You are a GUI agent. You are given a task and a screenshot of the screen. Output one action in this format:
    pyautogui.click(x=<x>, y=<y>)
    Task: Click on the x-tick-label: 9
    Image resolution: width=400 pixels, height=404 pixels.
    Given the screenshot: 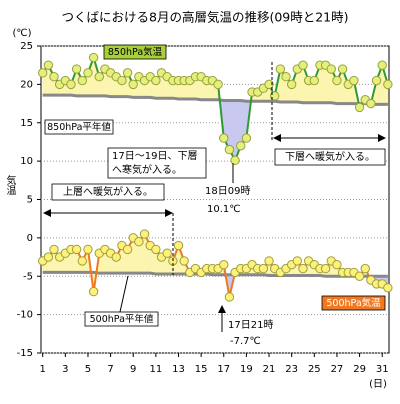 What is the action you would take?
    pyautogui.click(x=133, y=369)
    